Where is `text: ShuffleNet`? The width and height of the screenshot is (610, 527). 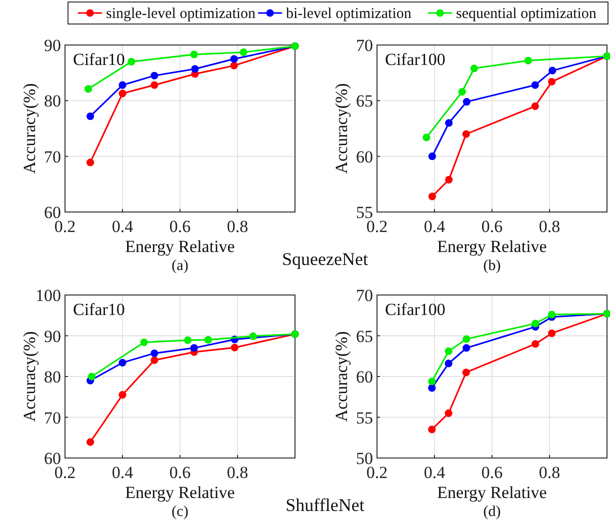
text: ShuffleNet is located at coordinates (325, 505).